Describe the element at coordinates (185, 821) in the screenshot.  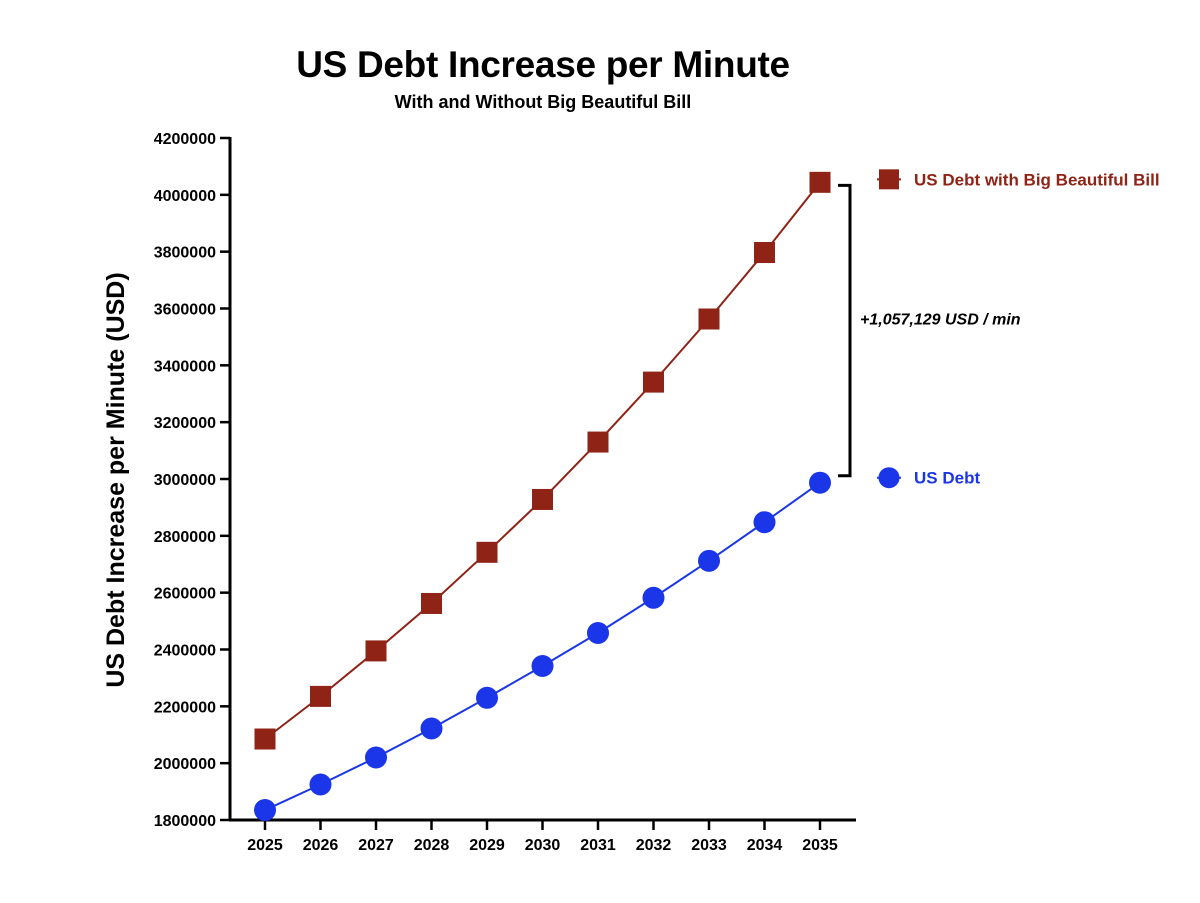
I see `y-tick-label: 1800000` at that location.